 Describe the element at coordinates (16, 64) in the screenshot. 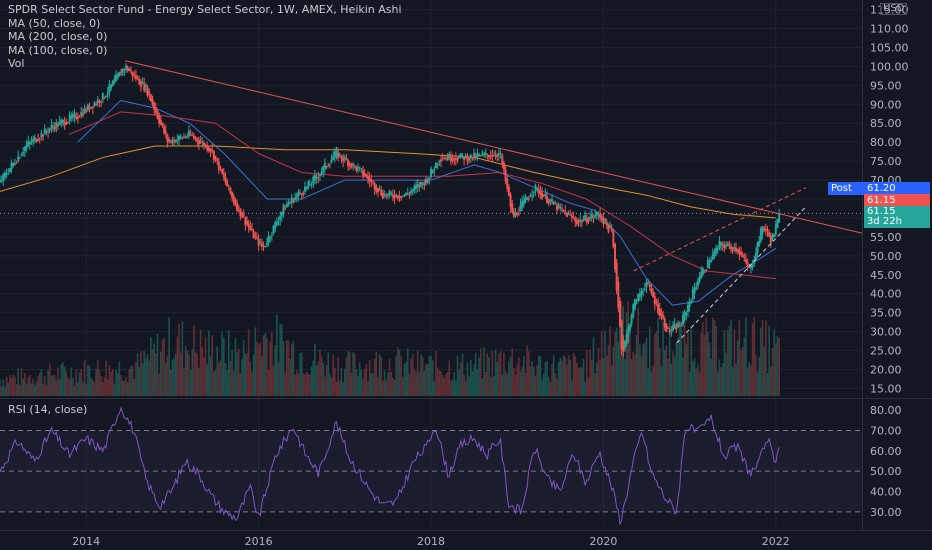

I see `volume-legend: Vol` at that location.